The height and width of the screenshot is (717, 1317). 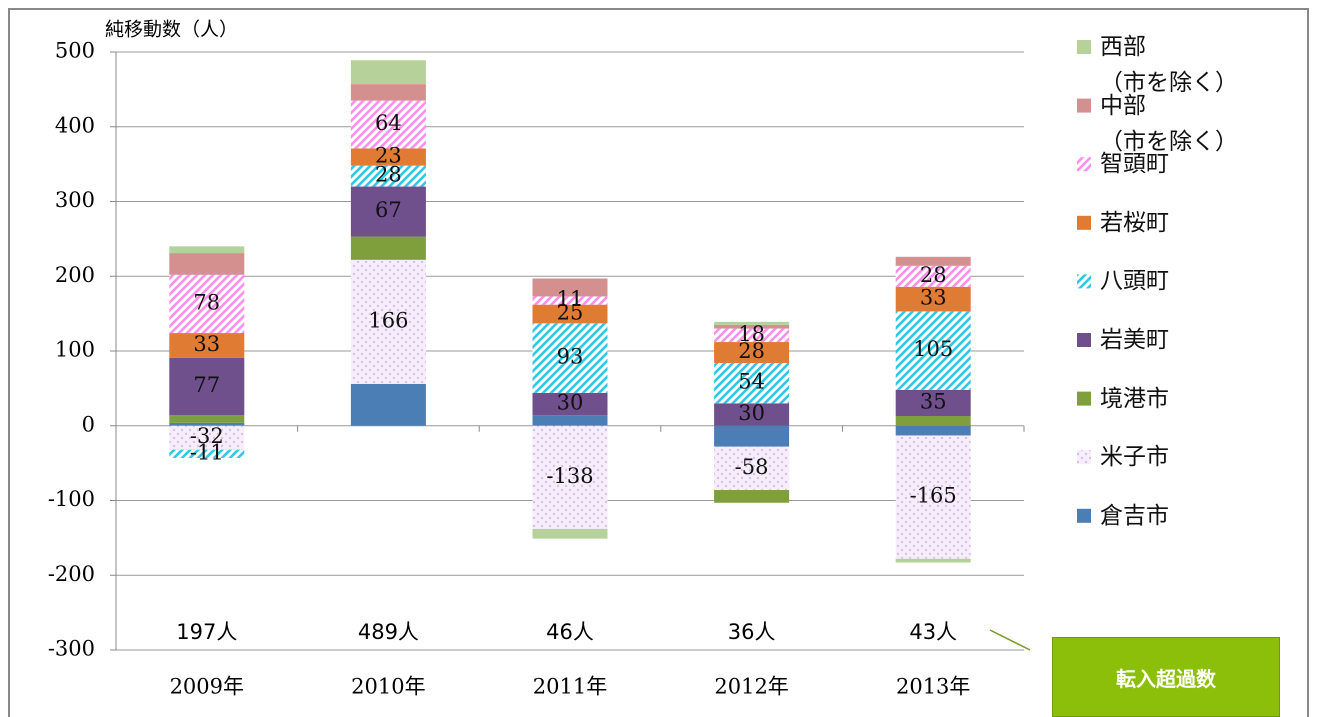 I want to click on legend-label: 八頭町, so click(x=1134, y=281).